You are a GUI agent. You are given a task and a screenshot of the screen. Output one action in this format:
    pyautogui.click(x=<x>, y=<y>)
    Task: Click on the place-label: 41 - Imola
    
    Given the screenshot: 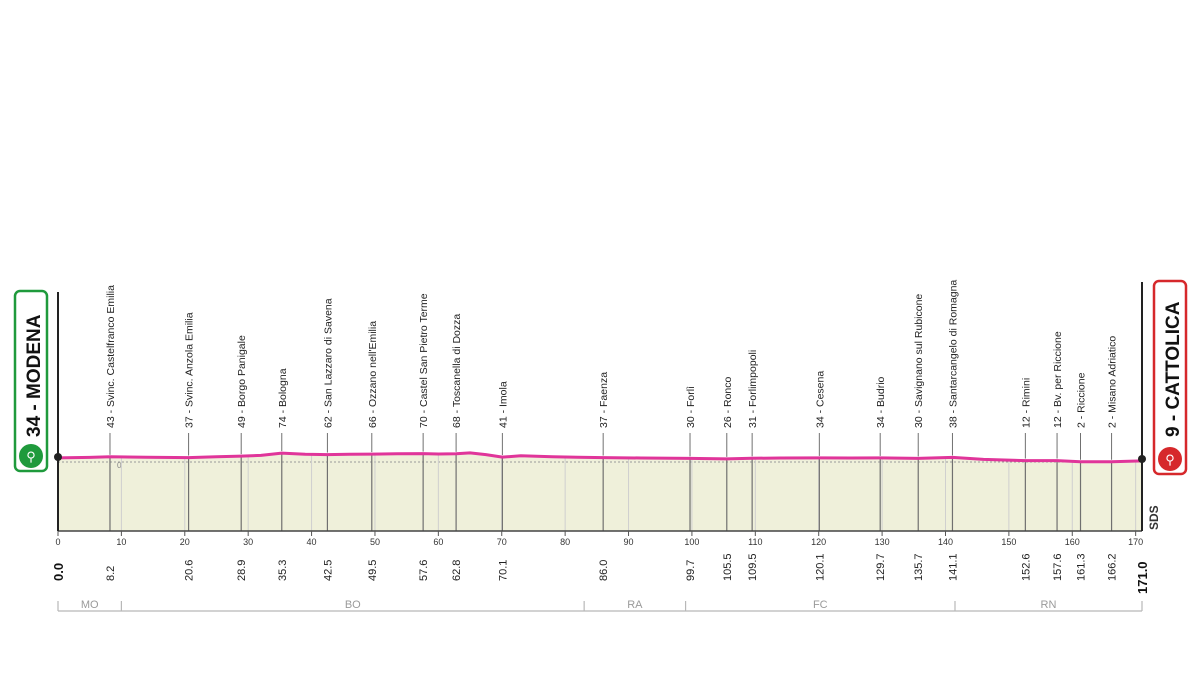 What is the action you would take?
    pyautogui.click(x=503, y=404)
    